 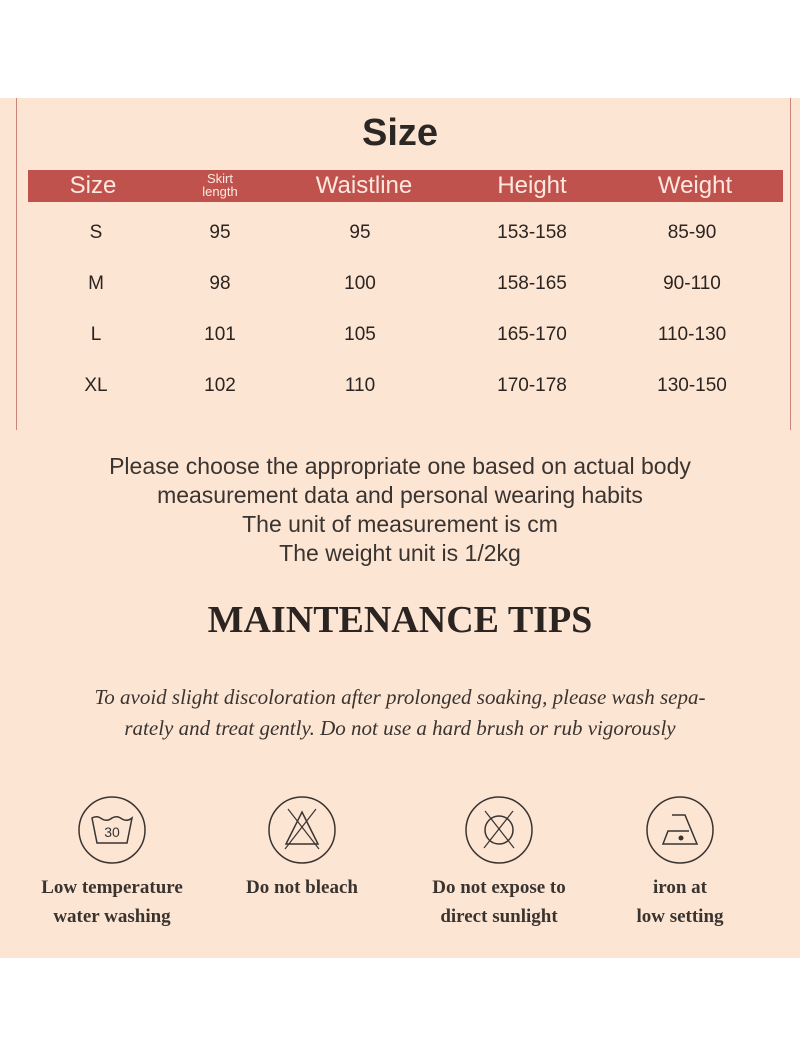 I want to click on size-table-row: L 101 105 165-170 110-130, so click(x=400, y=339).